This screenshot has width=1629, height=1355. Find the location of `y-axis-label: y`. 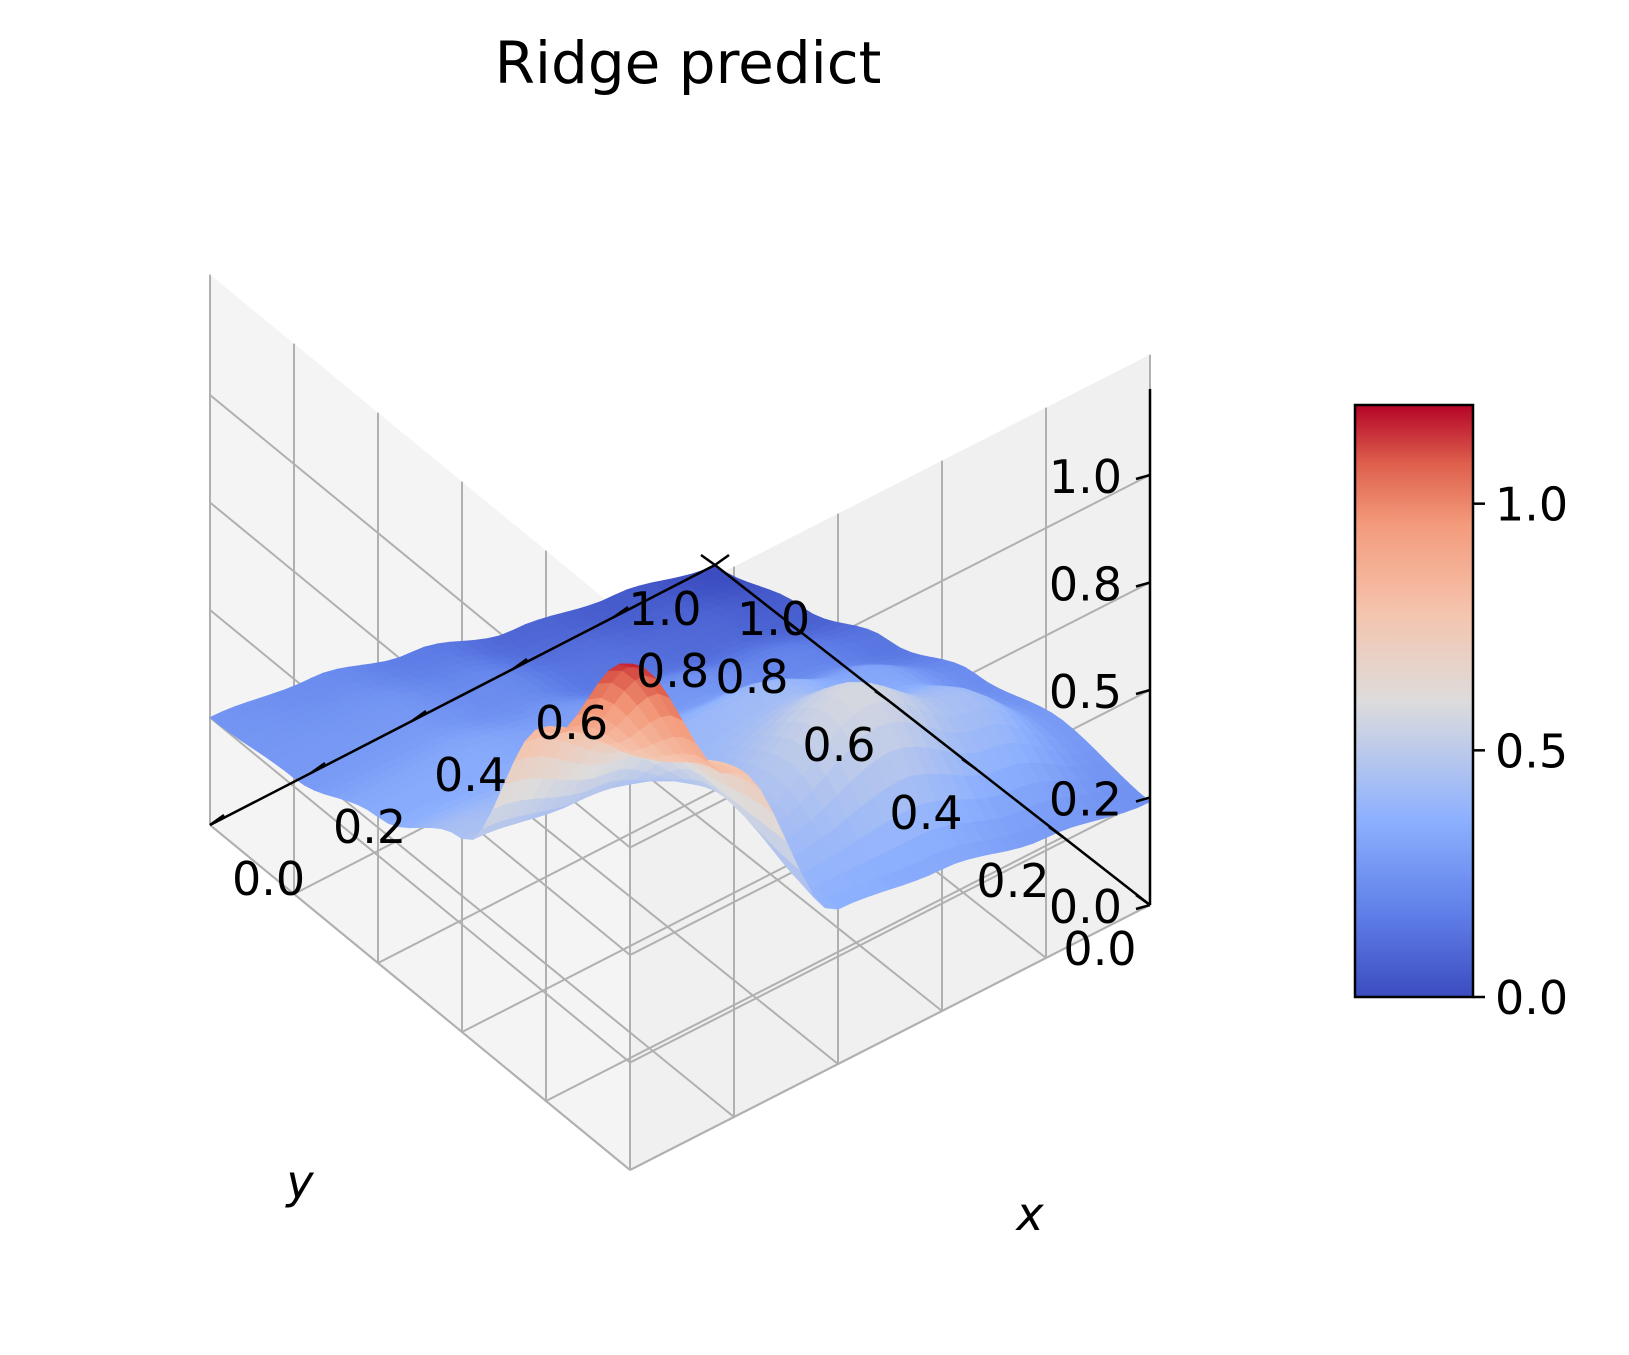

y-axis-label: y is located at coordinates (299, 1182).